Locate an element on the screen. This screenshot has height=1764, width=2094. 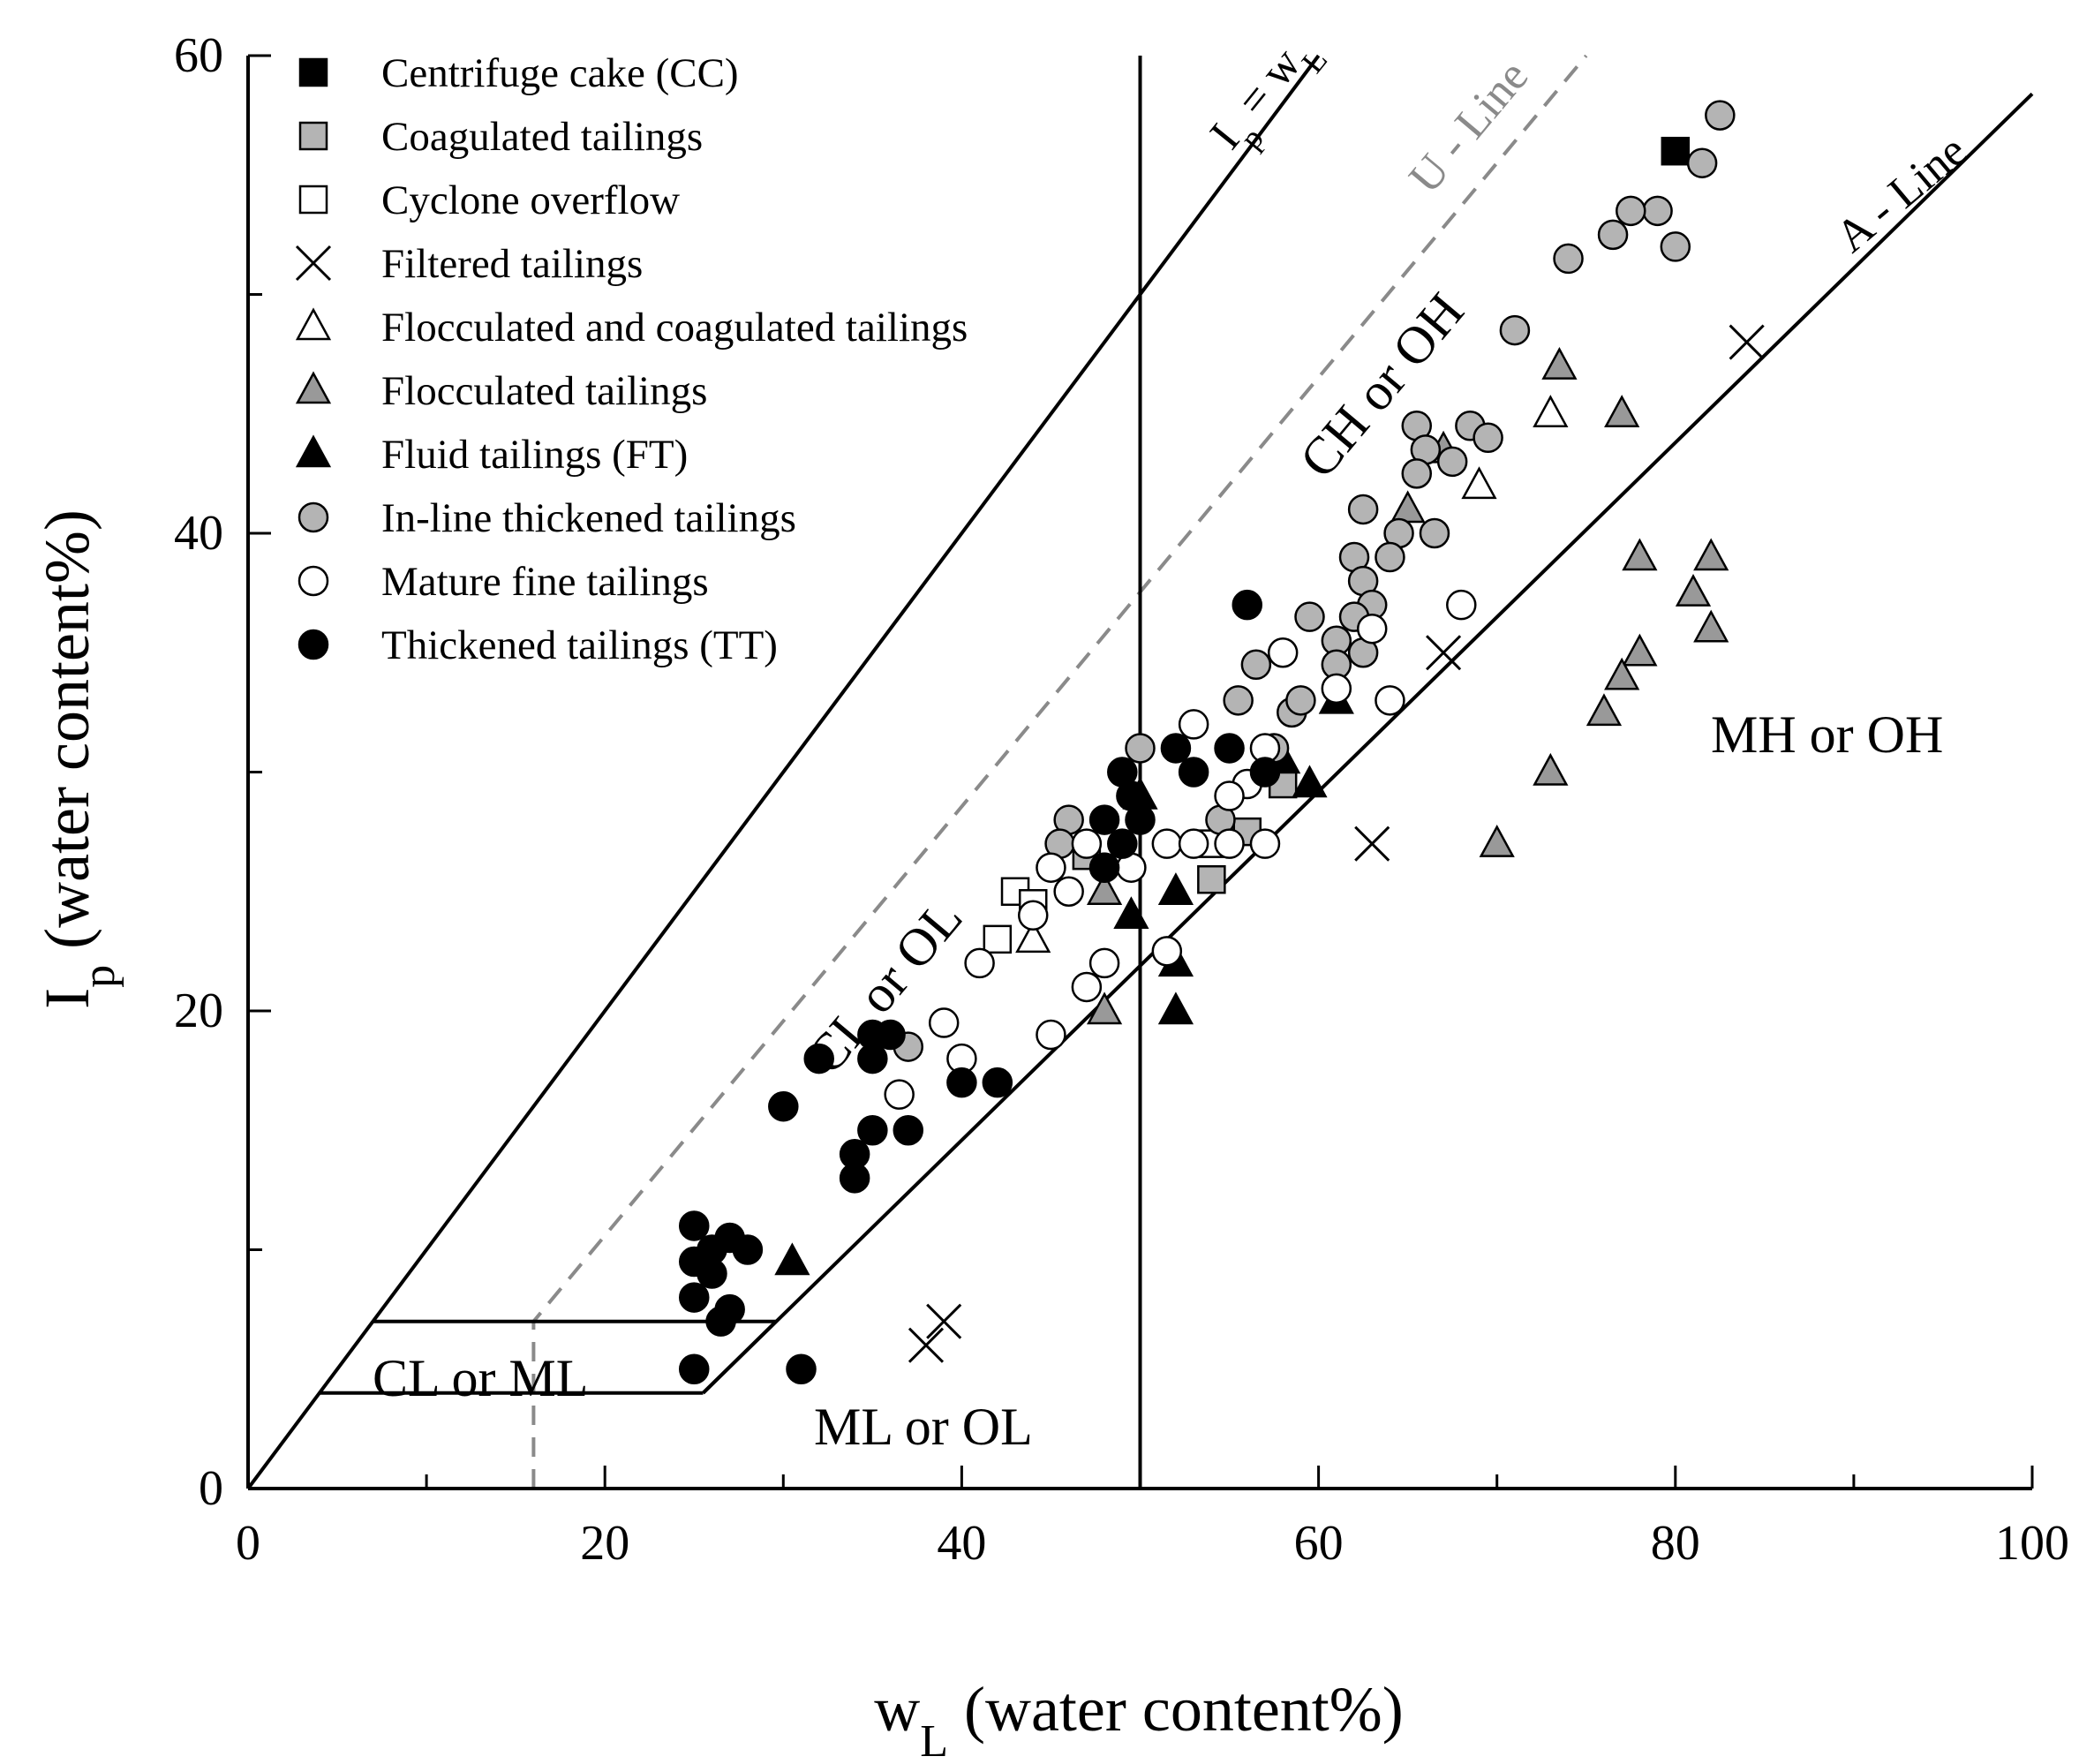
legend-label-filtered-tailings: Filtered tailings is located at coordinates (512, 264).